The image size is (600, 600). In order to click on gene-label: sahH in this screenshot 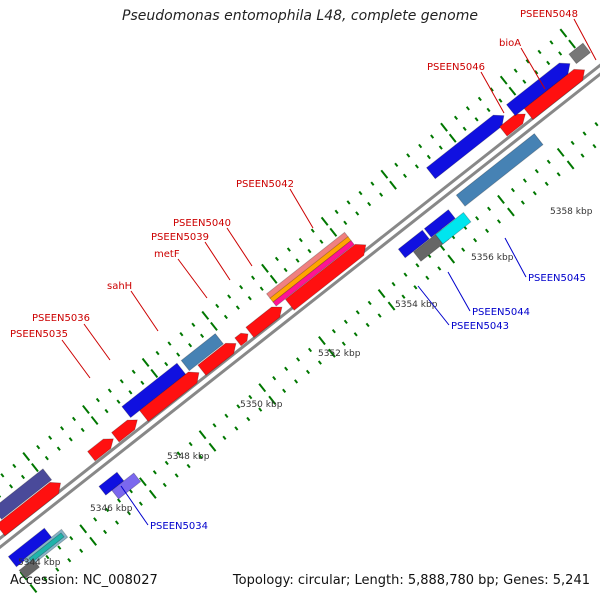, I will do `click(119, 286)`.